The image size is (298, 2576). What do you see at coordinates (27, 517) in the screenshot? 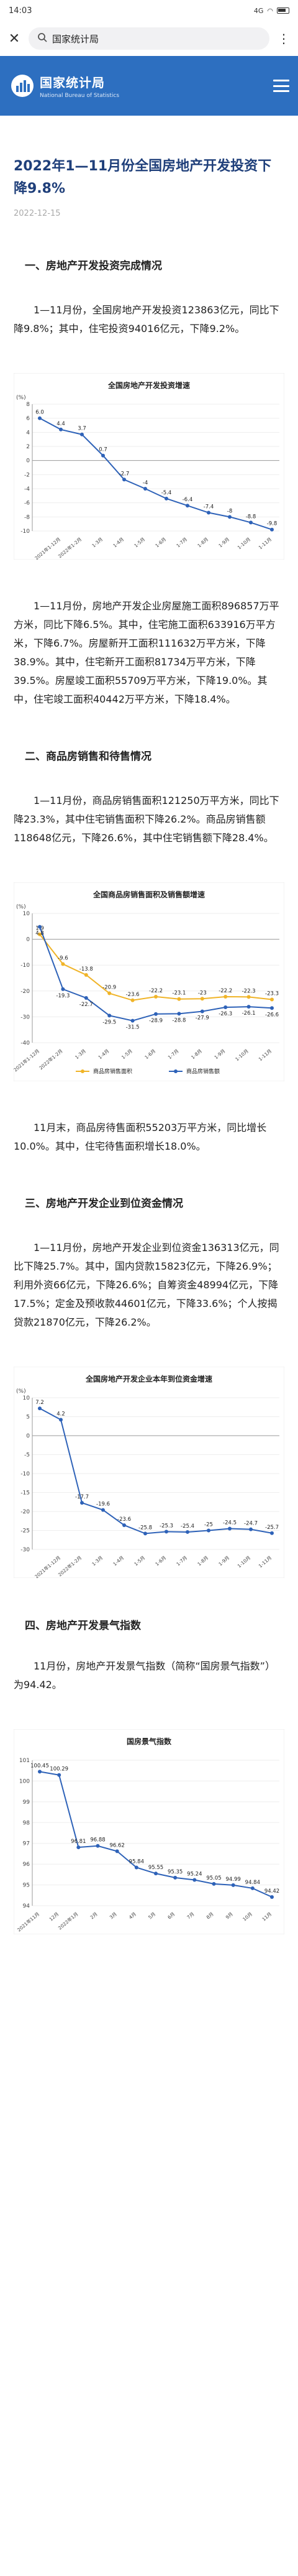
I see `y-tick-label: -8` at bounding box center [27, 517].